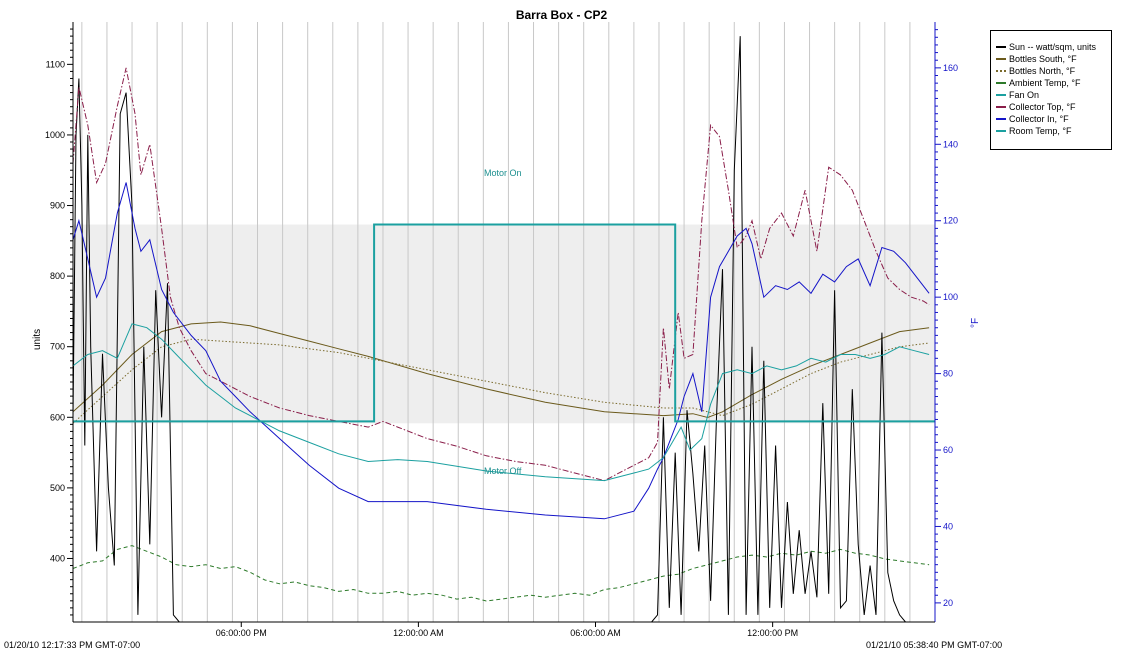  Describe the element at coordinates (950, 297) in the screenshot. I see `y-right-tick-label: 100` at that location.